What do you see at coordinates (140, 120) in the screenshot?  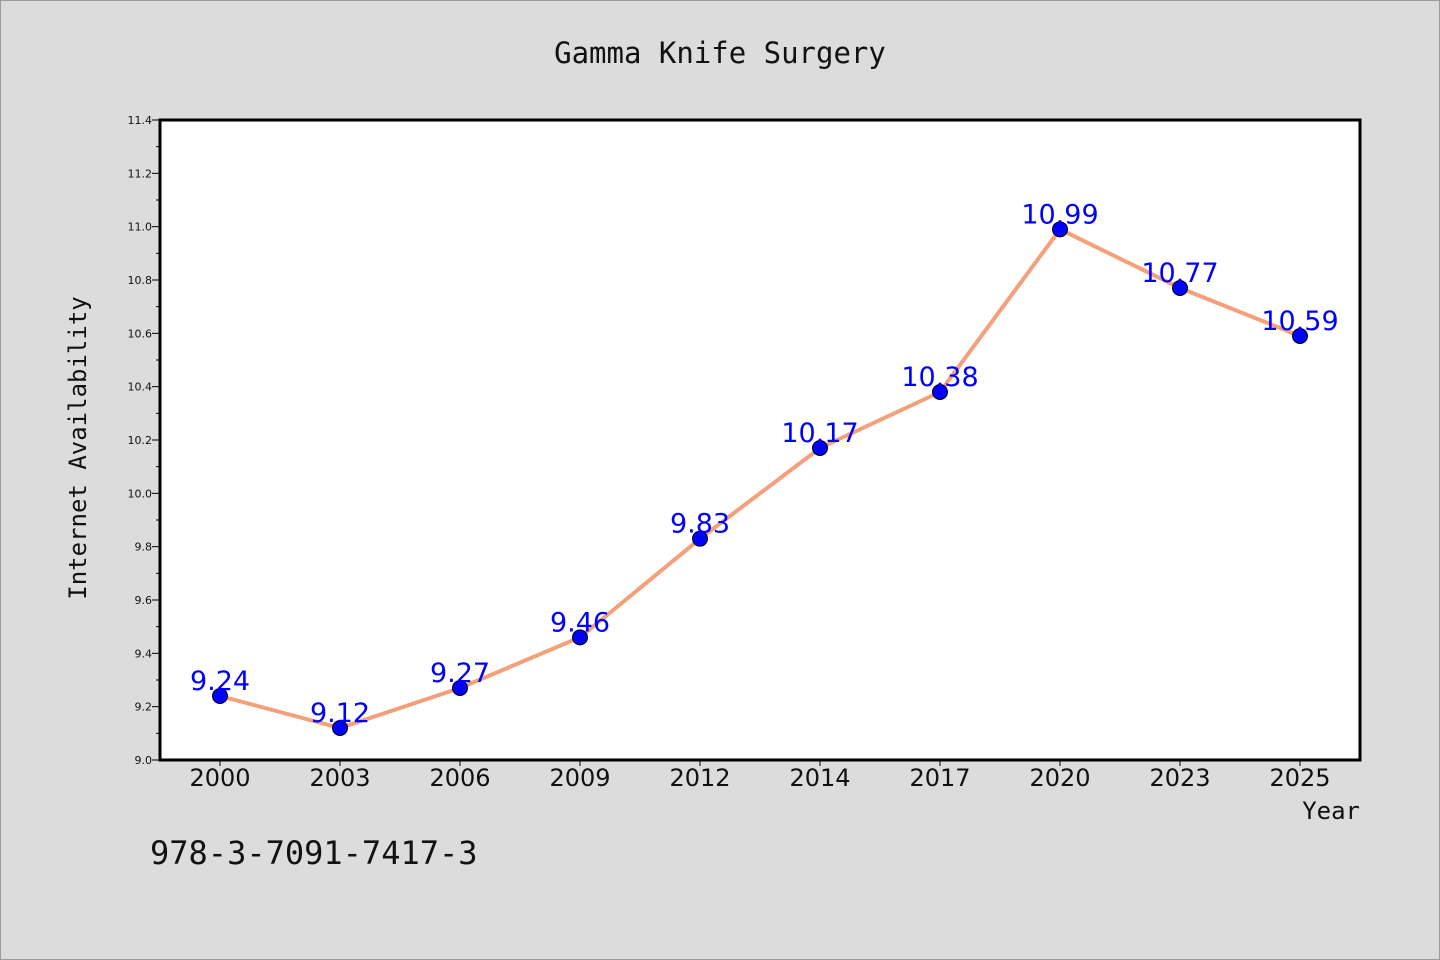 I see `y-tick-label: 11.4` at bounding box center [140, 120].